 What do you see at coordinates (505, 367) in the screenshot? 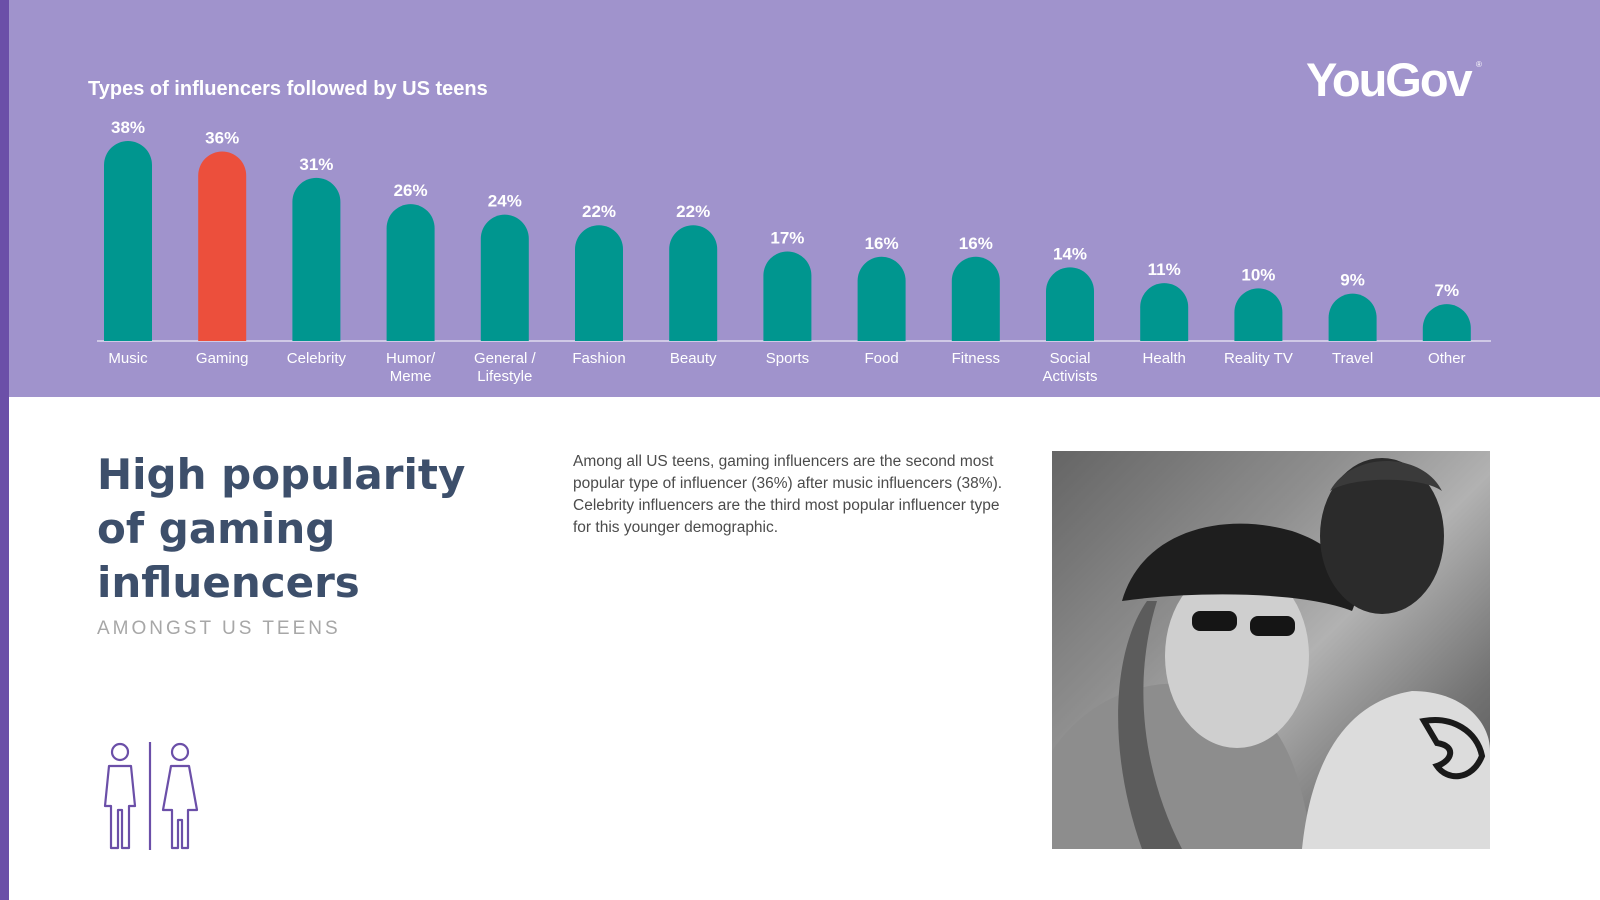
I see `category-label-4: General / Lifestyle` at bounding box center [505, 367].